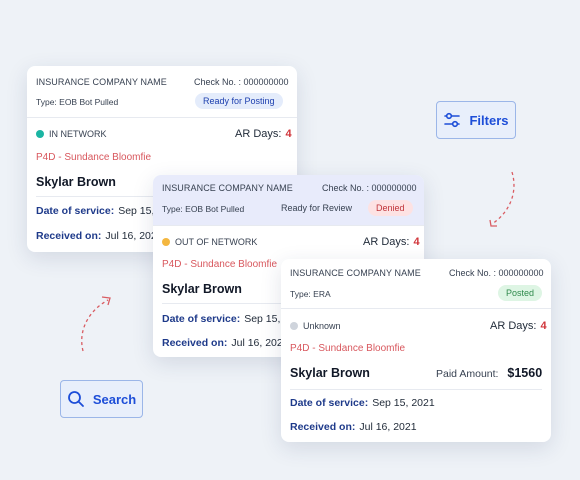 This screenshot has width=580, height=480. Describe the element at coordinates (216, 242) in the screenshot. I see `network-label: OUT OF NETWORK` at that location.